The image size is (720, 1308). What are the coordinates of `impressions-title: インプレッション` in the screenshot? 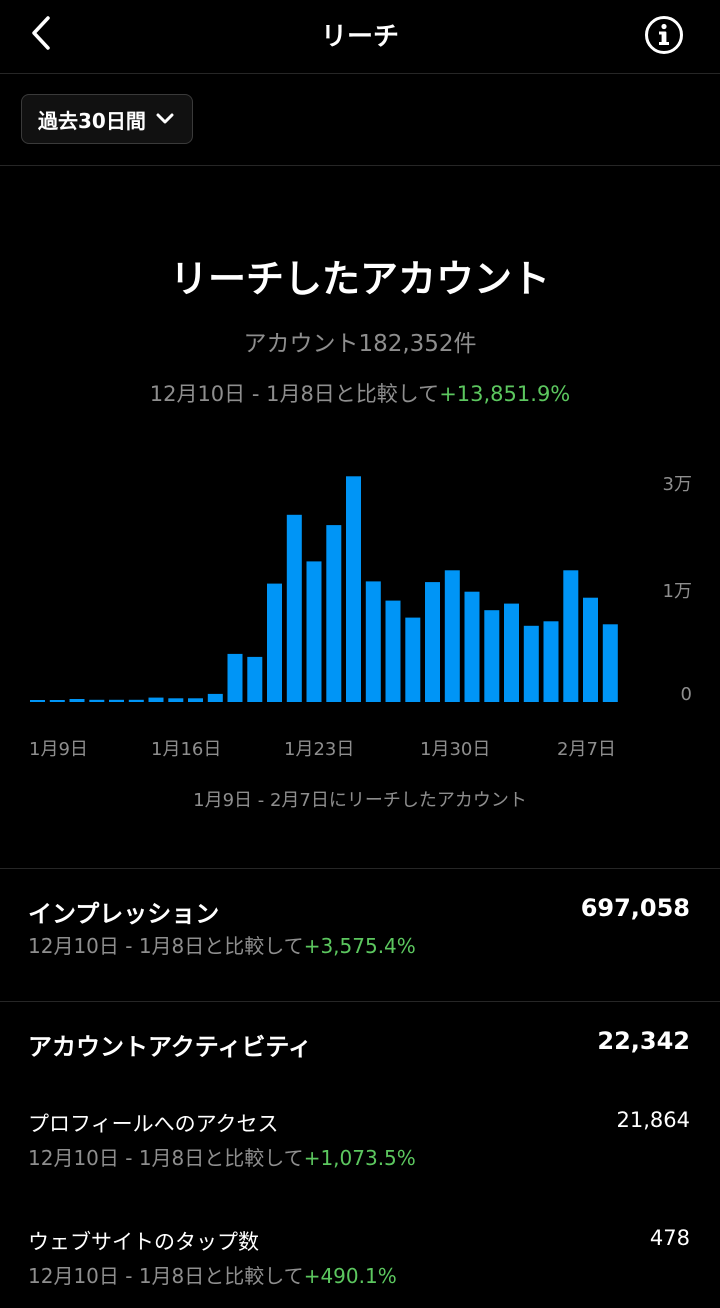 It's located at (124, 914).